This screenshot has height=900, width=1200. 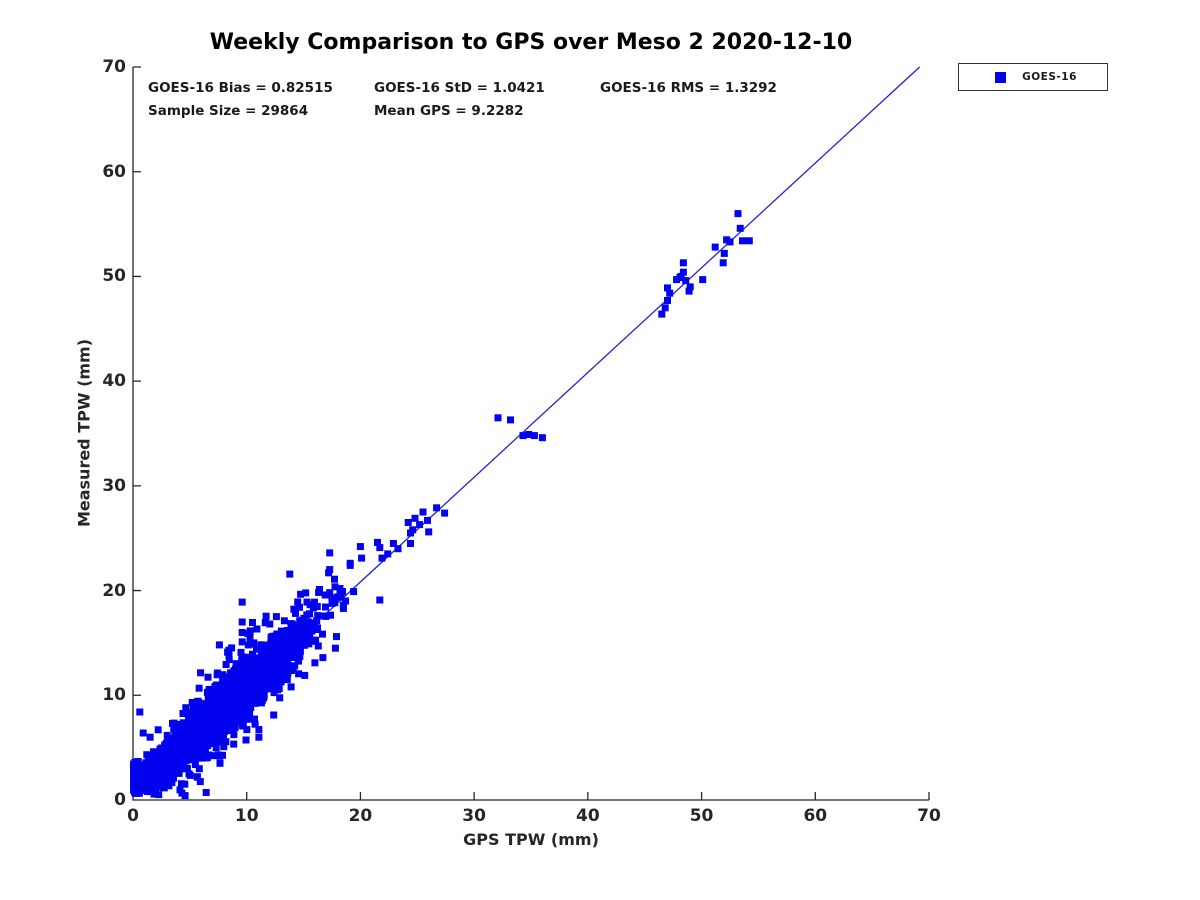 What do you see at coordinates (588, 816) in the screenshot?
I see `x-tick-label: 40` at bounding box center [588, 816].